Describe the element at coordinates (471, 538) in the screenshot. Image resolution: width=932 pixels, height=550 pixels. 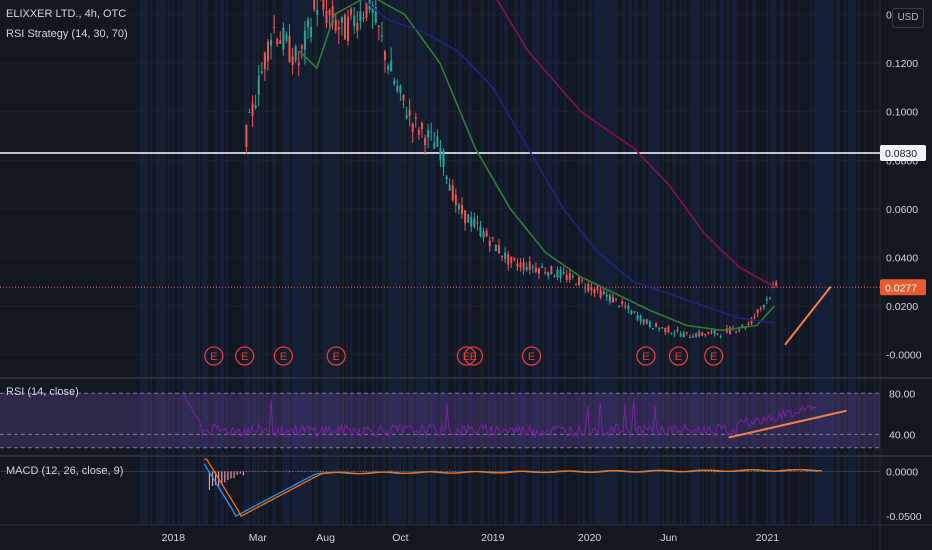
I see `time-axis: 2018 Mar Aug Oct 2019 2020 Jun 2021` at that location.